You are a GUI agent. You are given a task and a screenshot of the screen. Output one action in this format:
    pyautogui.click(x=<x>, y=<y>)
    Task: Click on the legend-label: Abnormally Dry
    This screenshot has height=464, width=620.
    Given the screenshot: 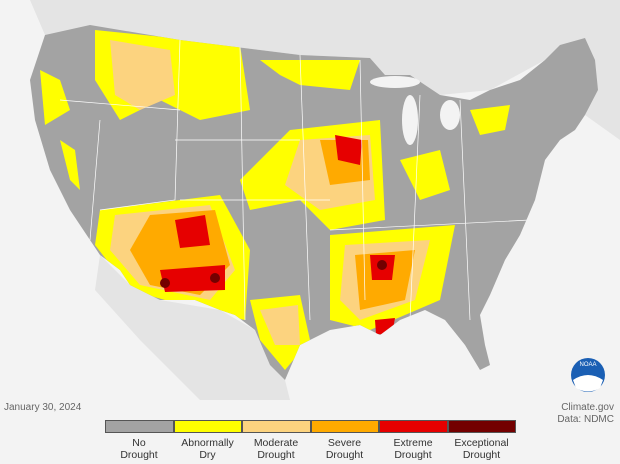 What is the action you would take?
    pyautogui.click(x=208, y=449)
    